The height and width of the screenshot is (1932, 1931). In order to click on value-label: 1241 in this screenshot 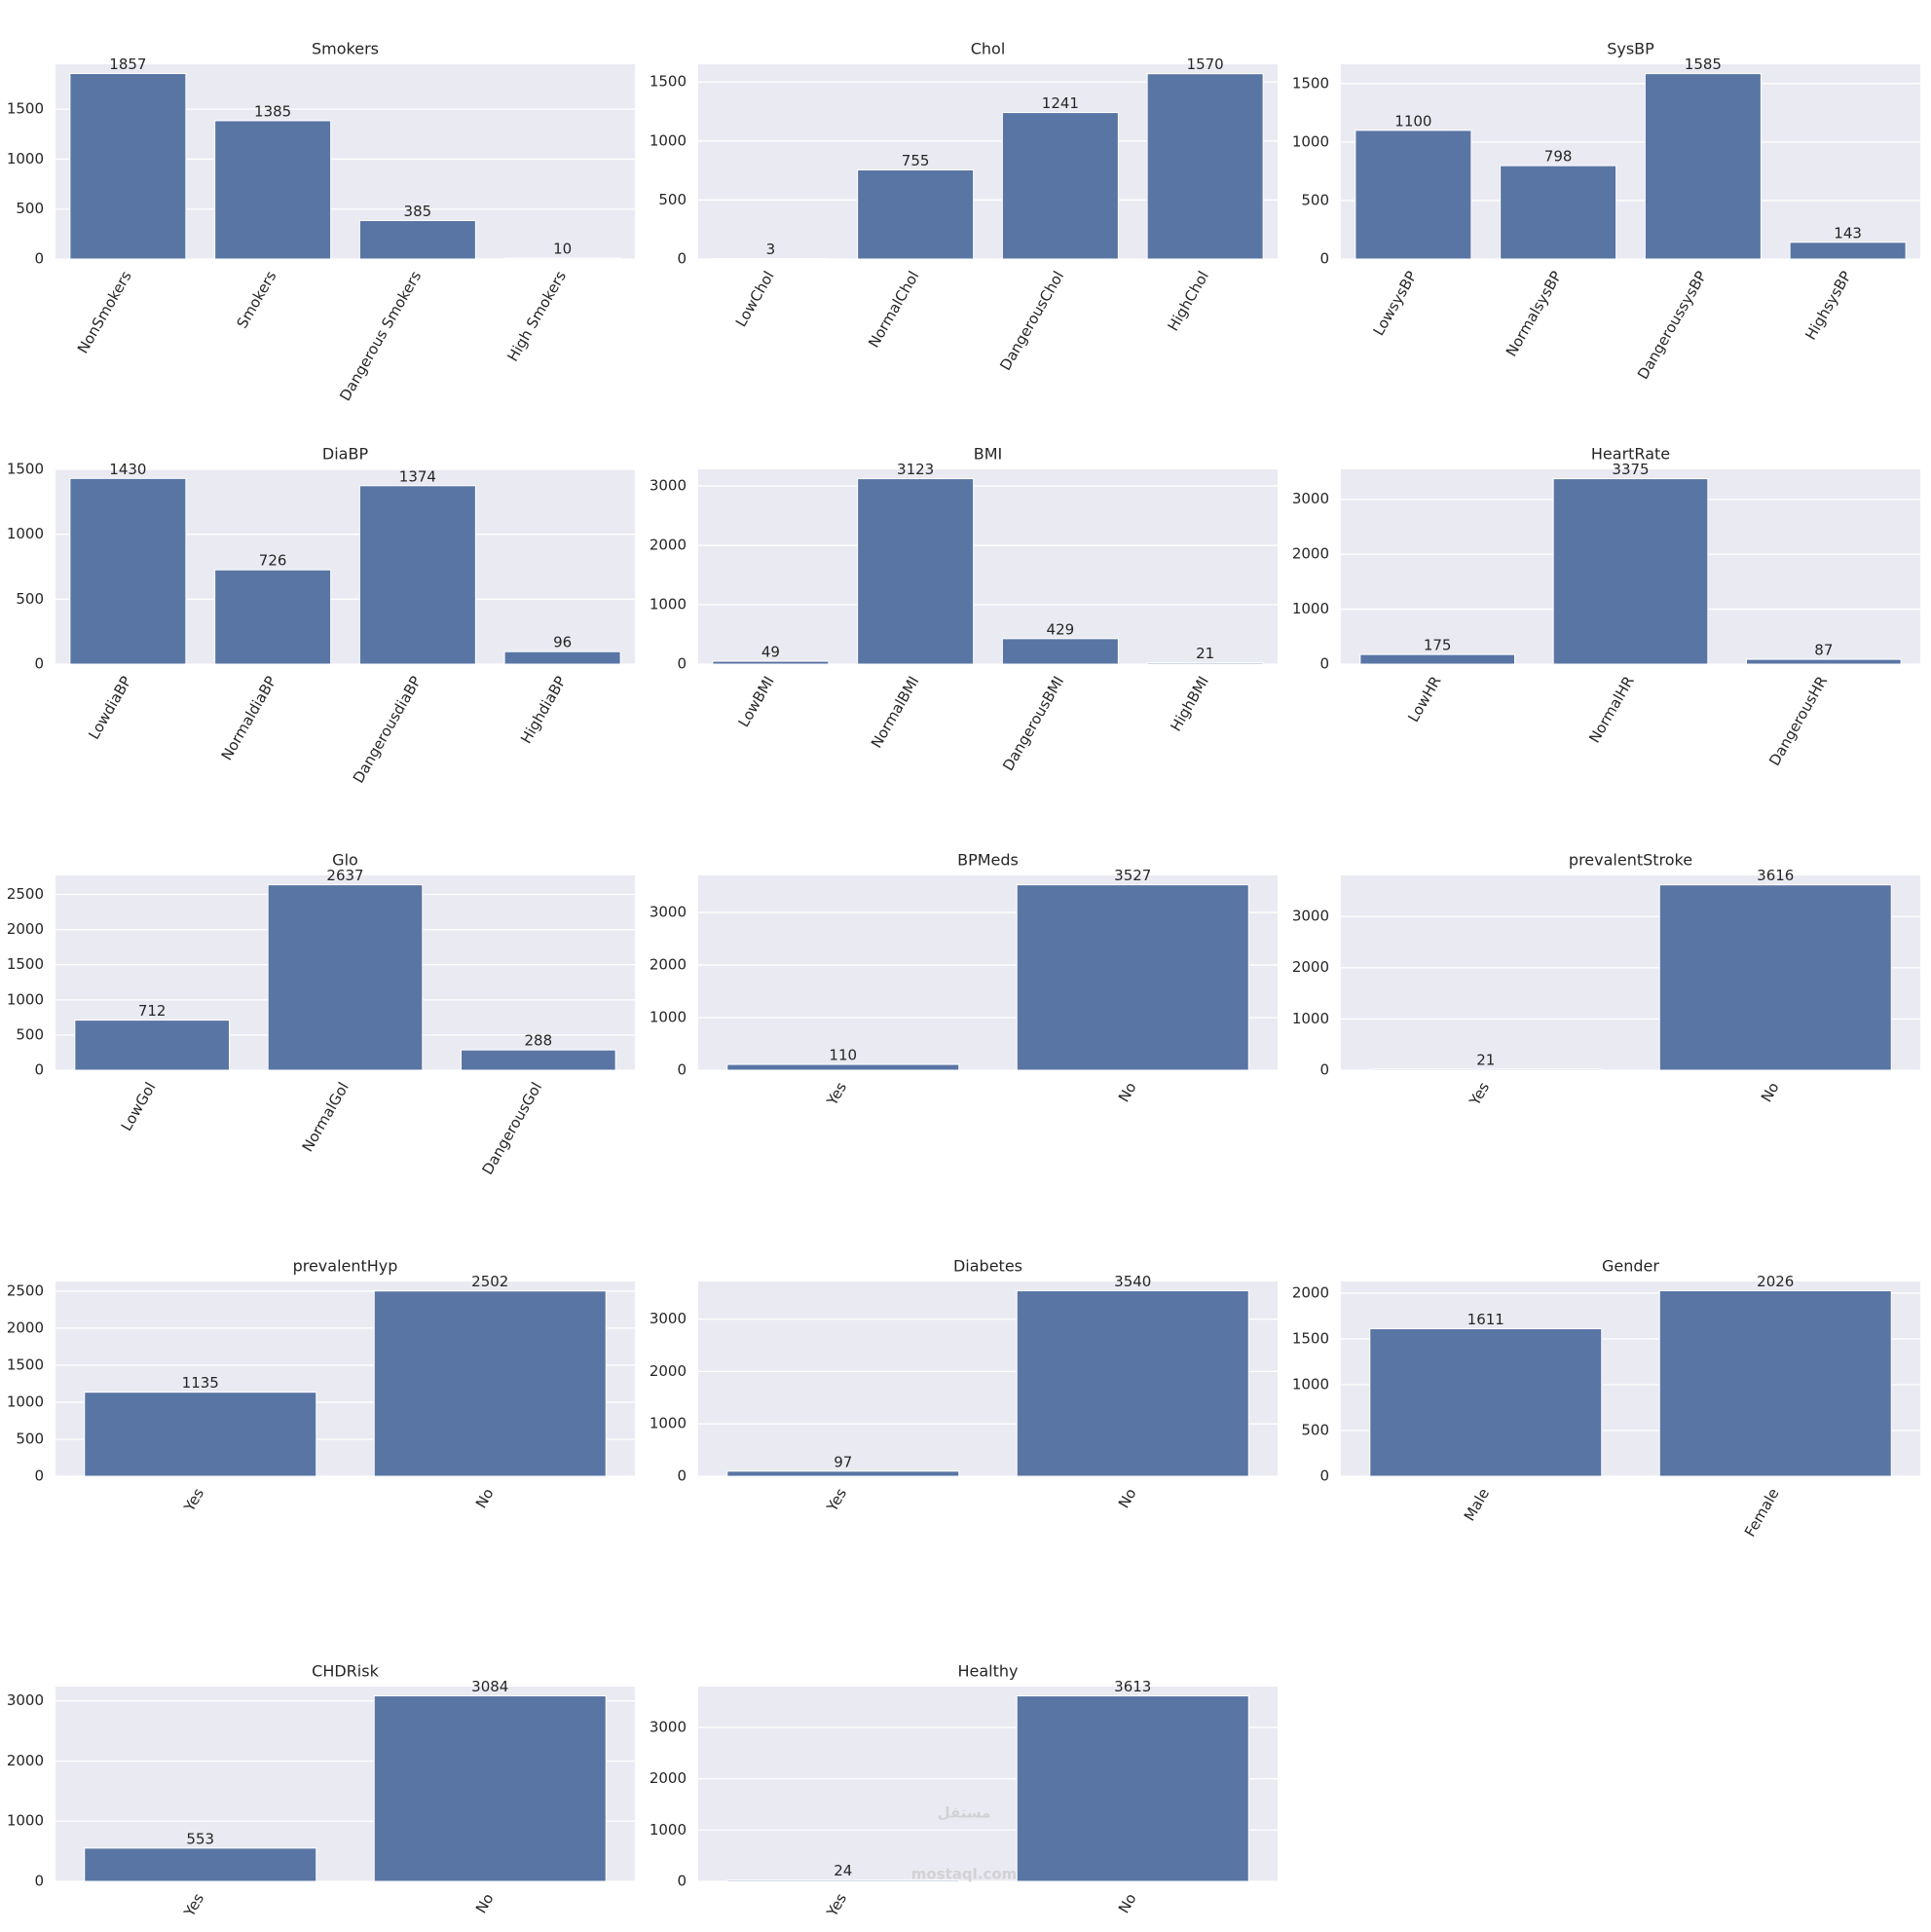, I will do `click(1060, 103)`.